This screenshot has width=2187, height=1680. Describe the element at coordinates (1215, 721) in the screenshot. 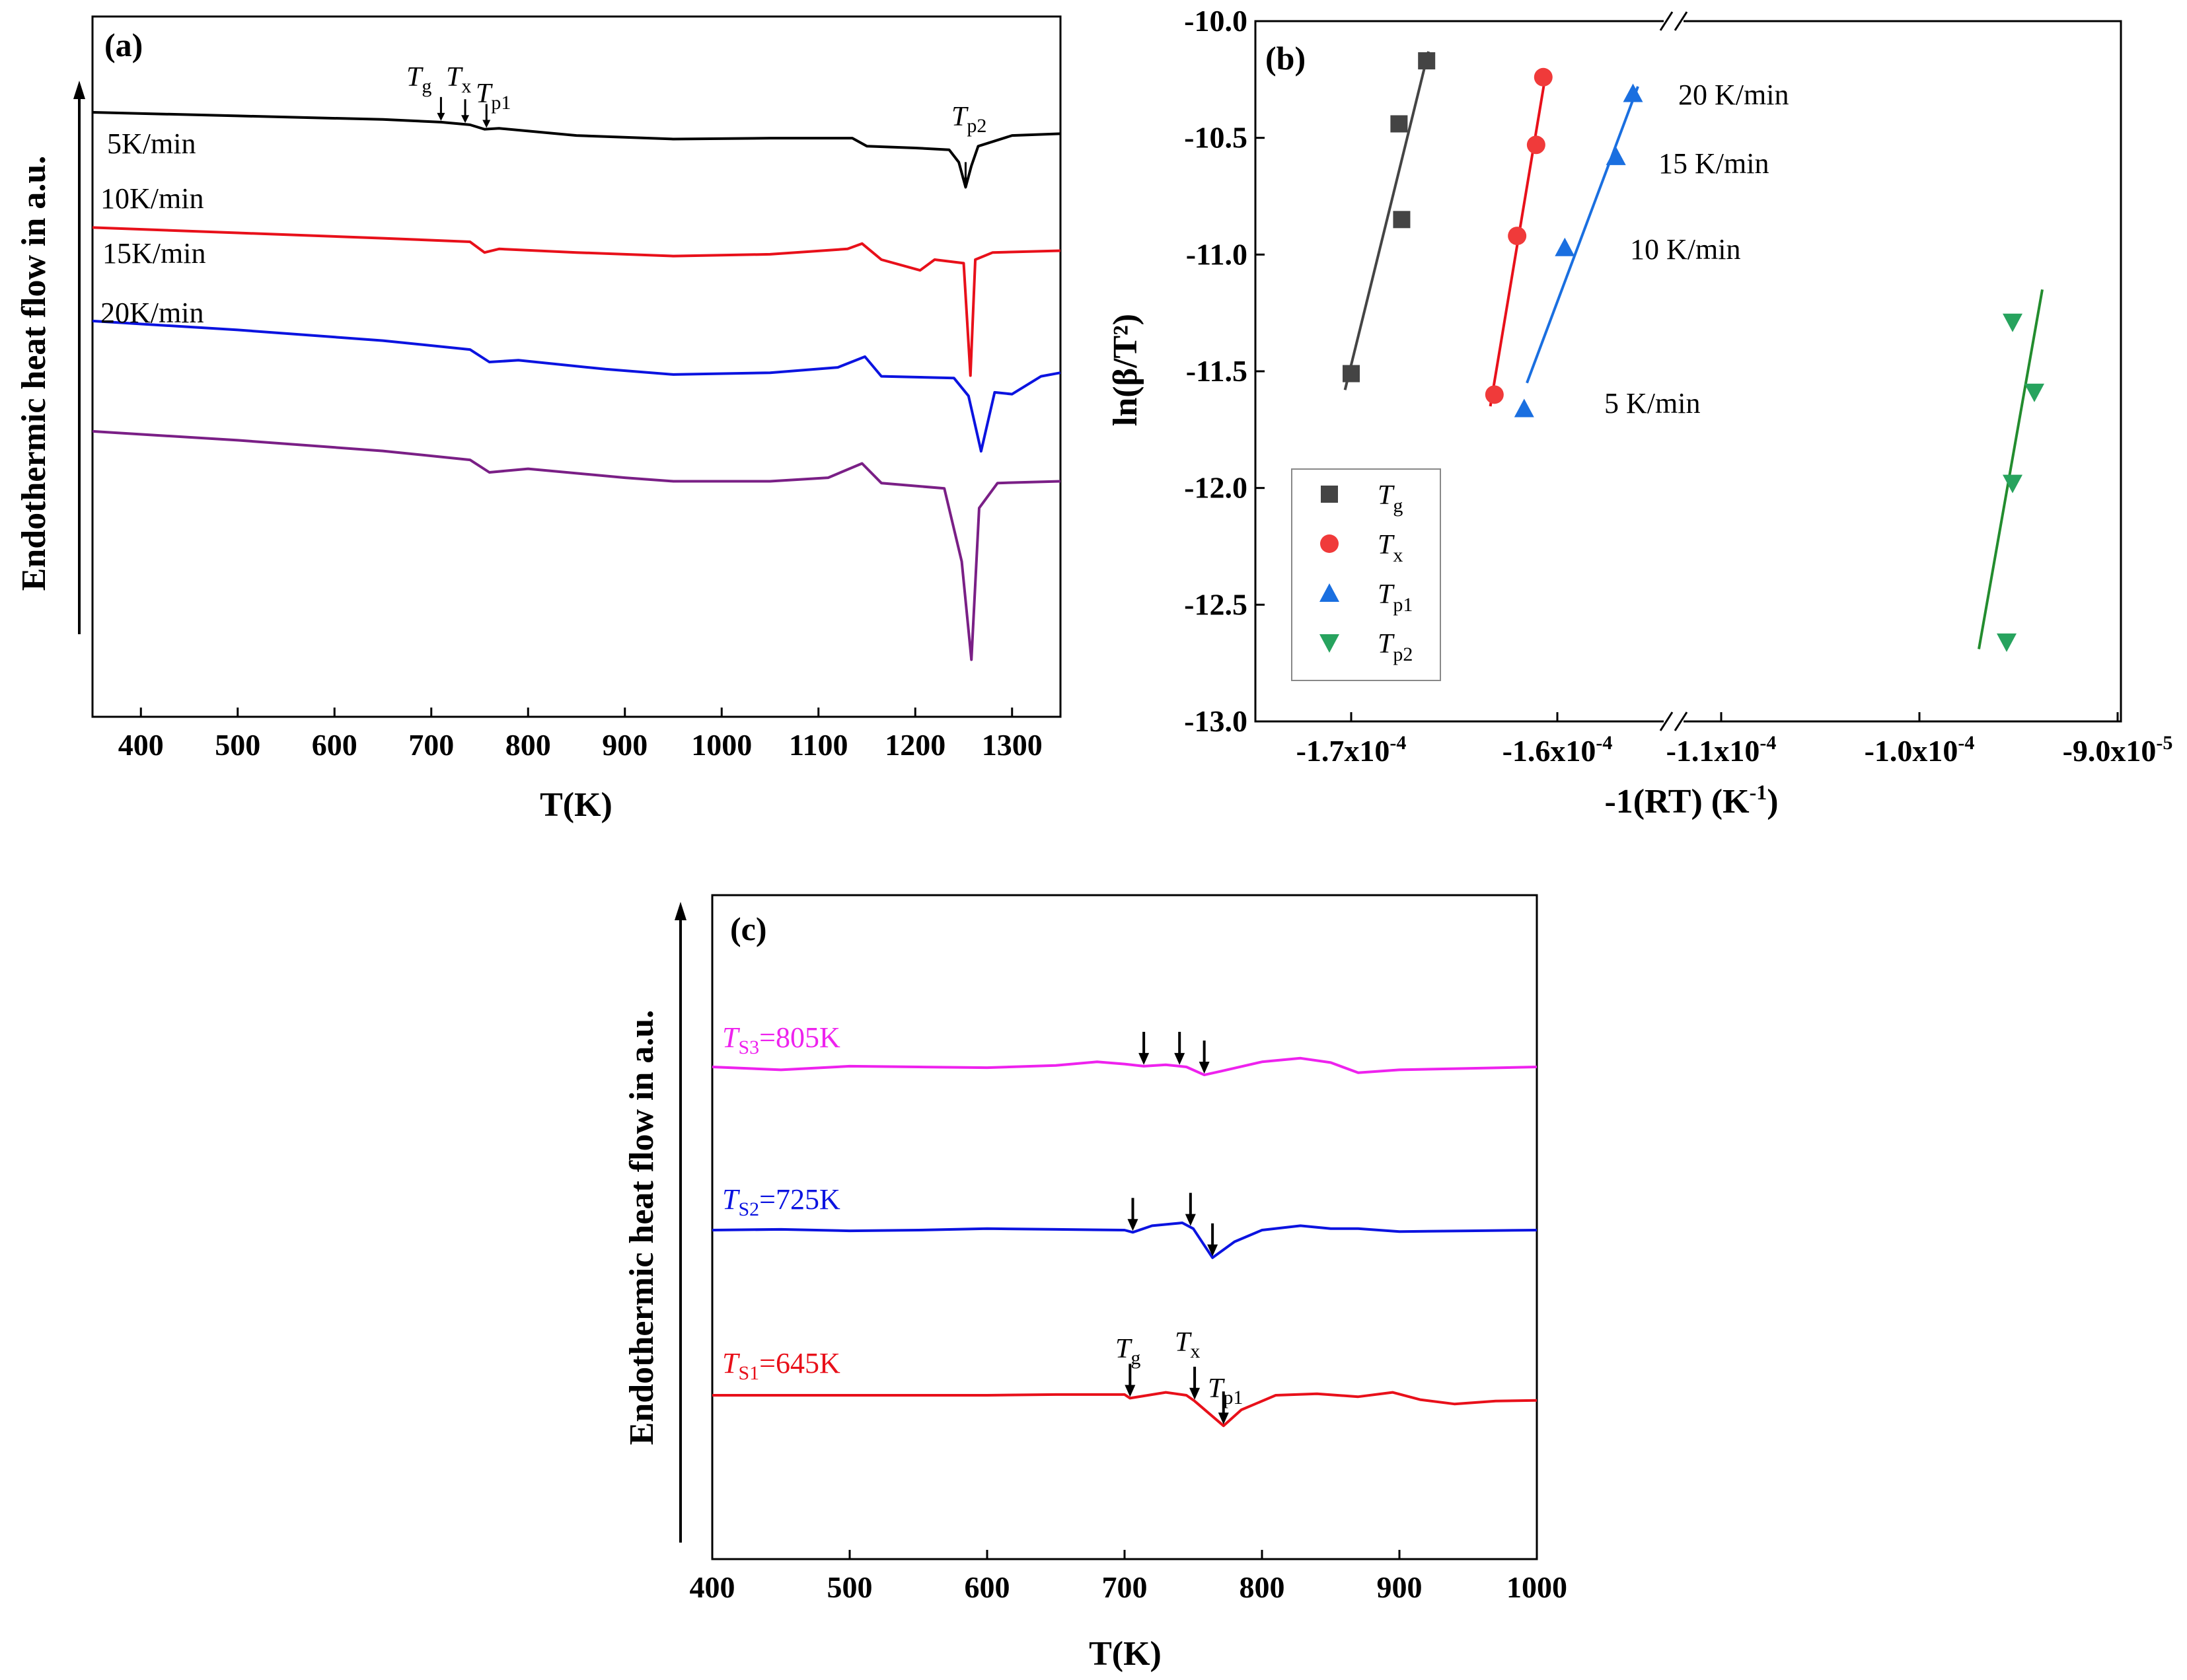

I see `b-ytick-label: -13.0` at that location.